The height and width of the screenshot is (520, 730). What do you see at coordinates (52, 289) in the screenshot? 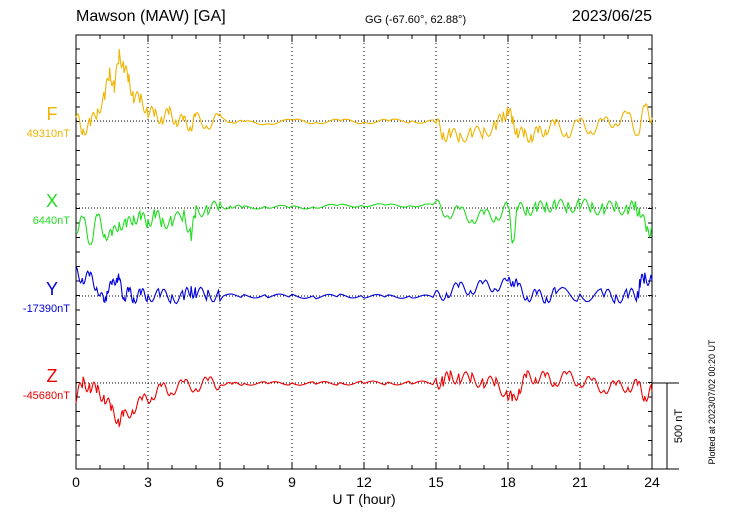
I see `component-label-y: Y` at bounding box center [52, 289].